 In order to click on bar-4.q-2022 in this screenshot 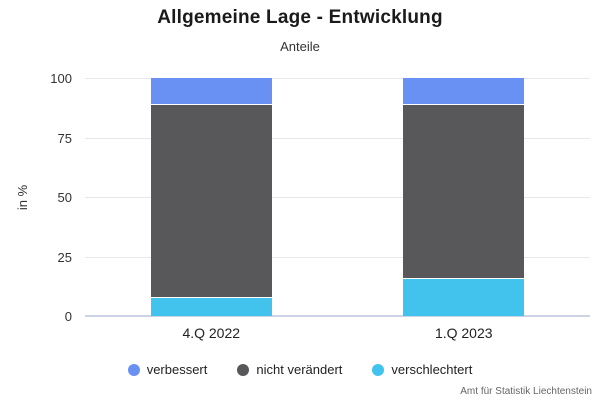, I will do `click(211, 197)`.